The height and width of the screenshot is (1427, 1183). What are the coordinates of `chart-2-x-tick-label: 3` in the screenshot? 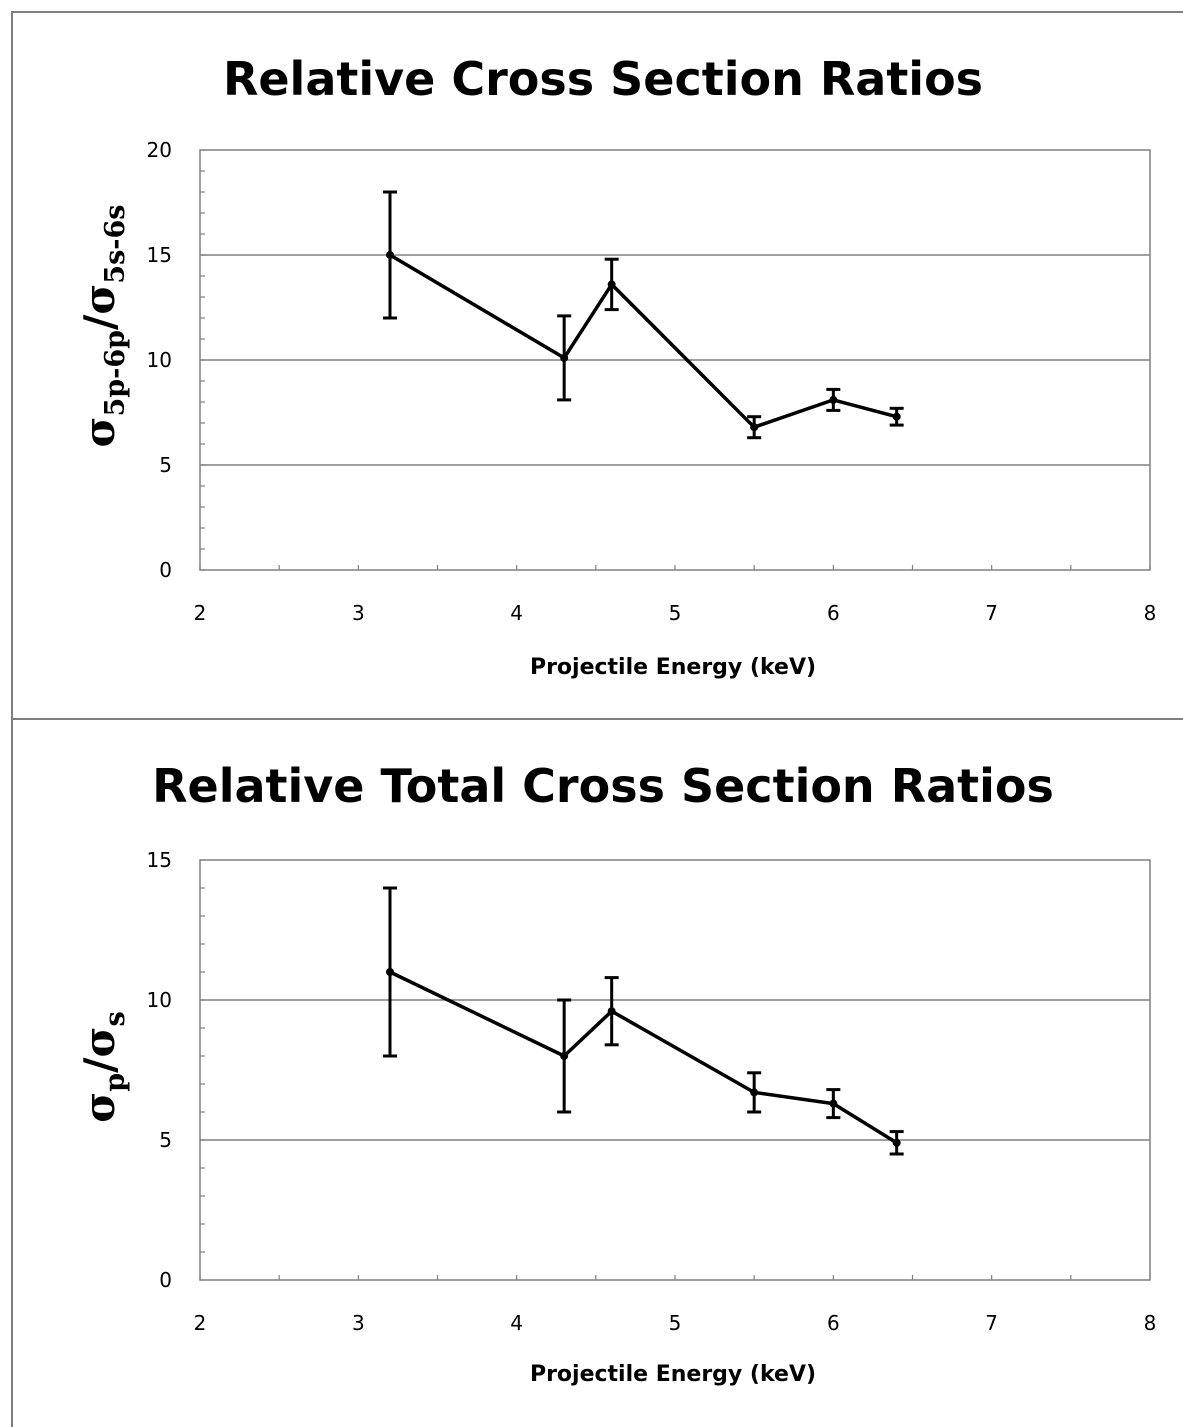 It's located at (358, 1323).